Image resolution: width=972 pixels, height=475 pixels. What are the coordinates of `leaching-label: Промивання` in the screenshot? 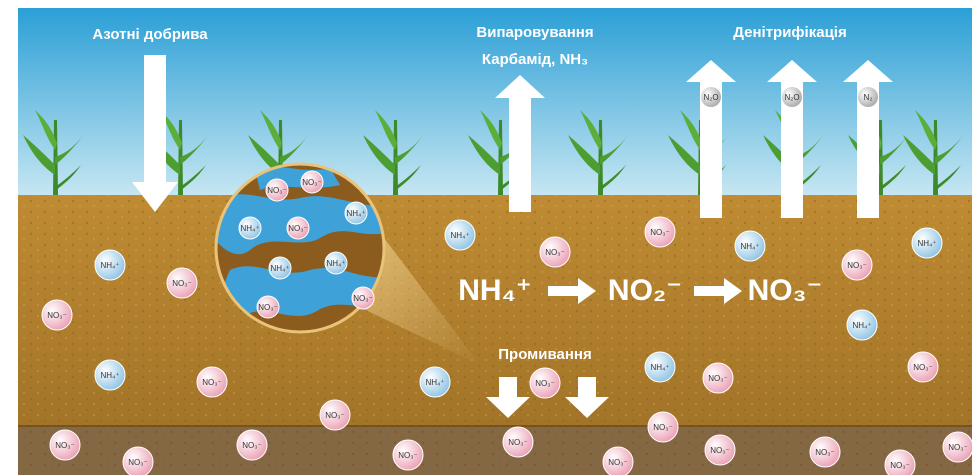 It's located at (544, 354).